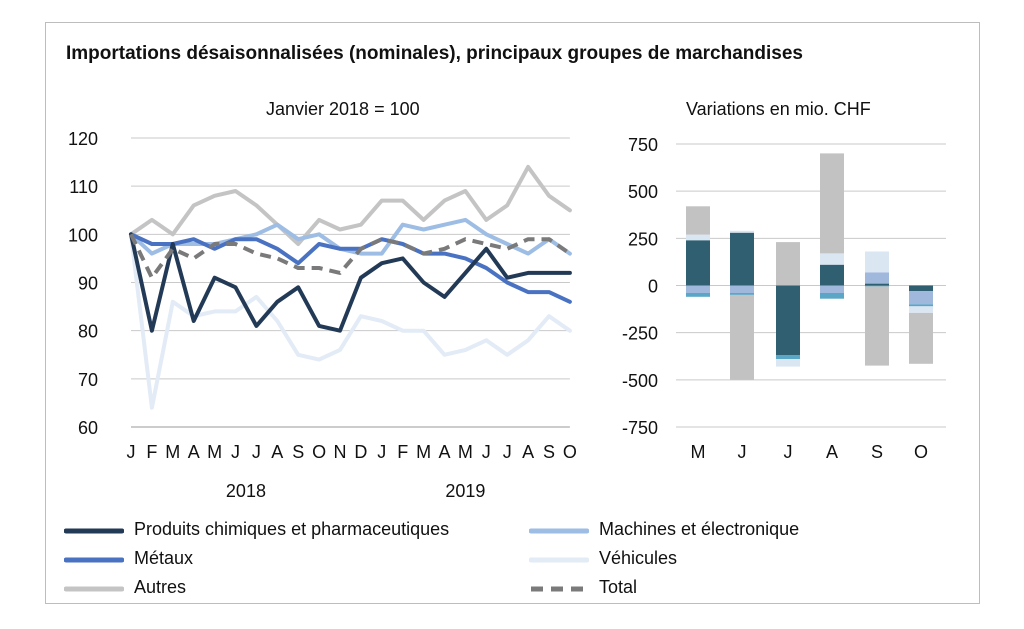 The image size is (1024, 629). Describe the element at coordinates (94, 589) in the screenshot. I see `legend-swatch-autres` at that location.